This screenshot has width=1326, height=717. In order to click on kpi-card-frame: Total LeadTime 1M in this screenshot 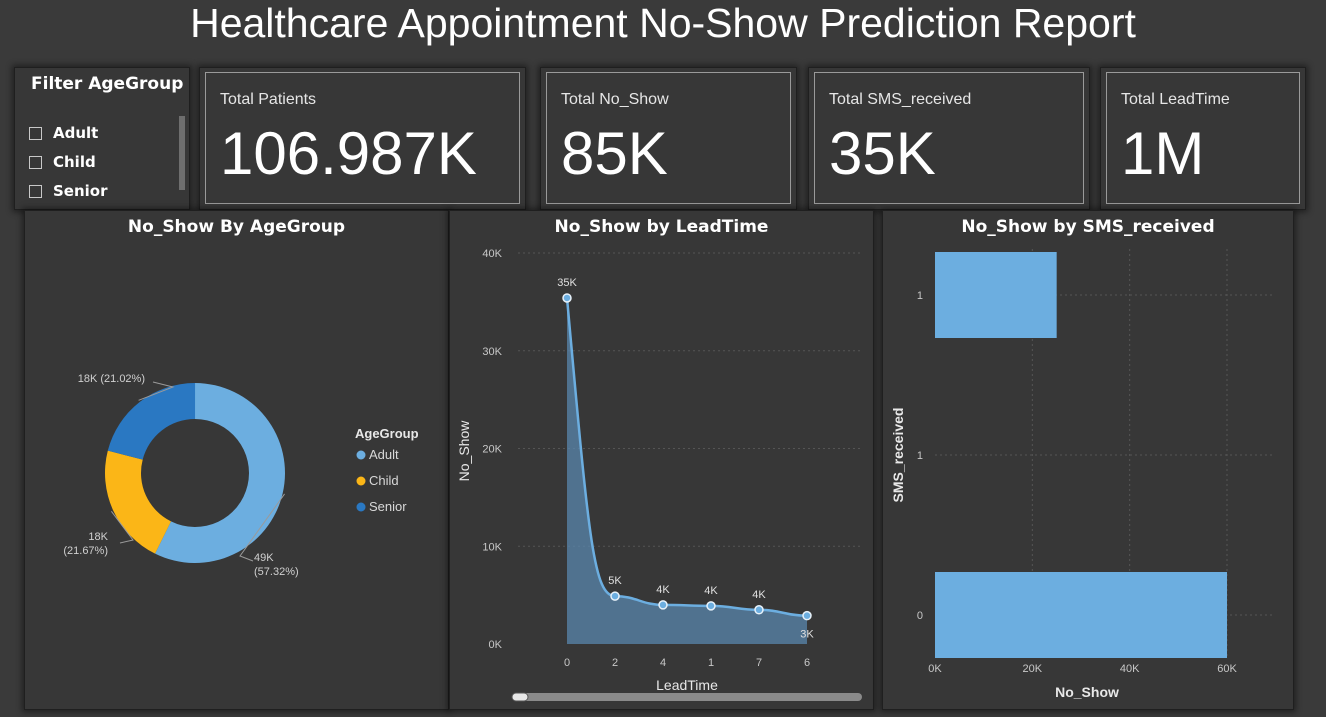, I will do `click(1203, 138)`.